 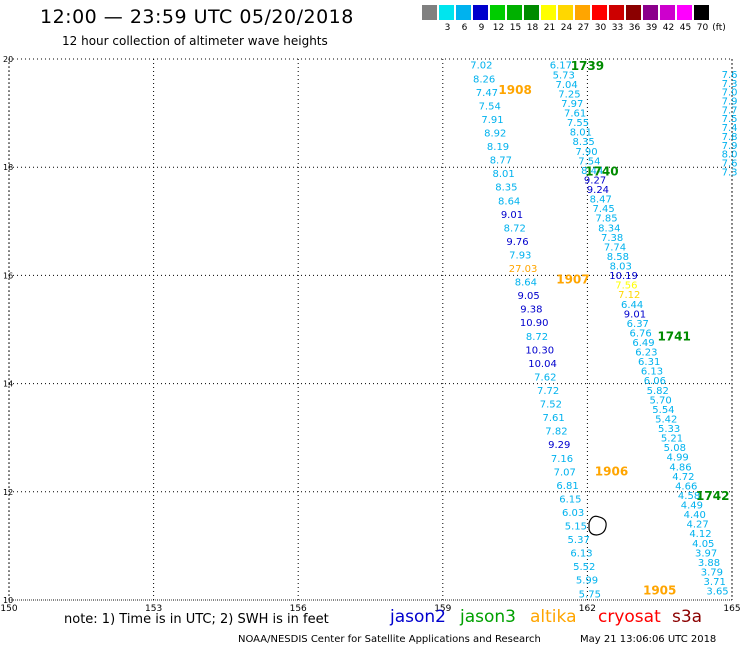 What do you see at coordinates (600, 28) in the screenshot?
I see `color-scale-label: 30` at bounding box center [600, 28].